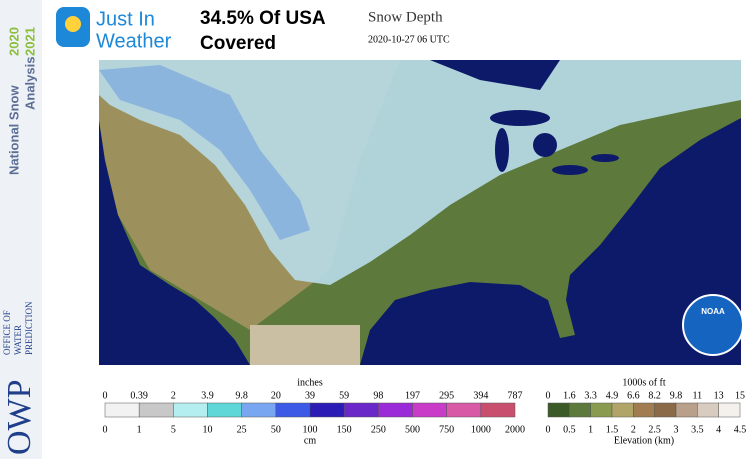 Image resolution: width=756 pixels, height=459 pixels. I want to click on legend-label: 787, so click(515, 395).